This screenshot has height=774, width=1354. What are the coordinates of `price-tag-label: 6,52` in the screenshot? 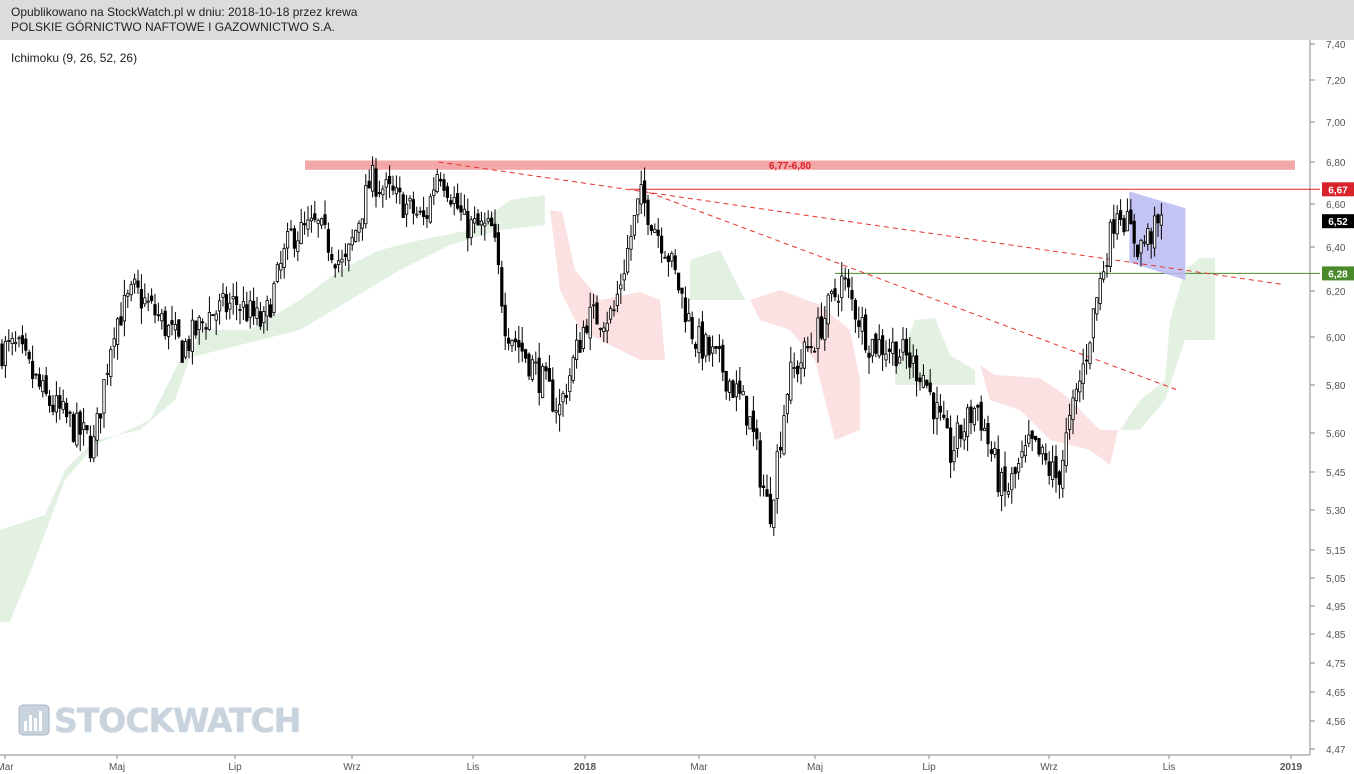 It's located at (1338, 222).